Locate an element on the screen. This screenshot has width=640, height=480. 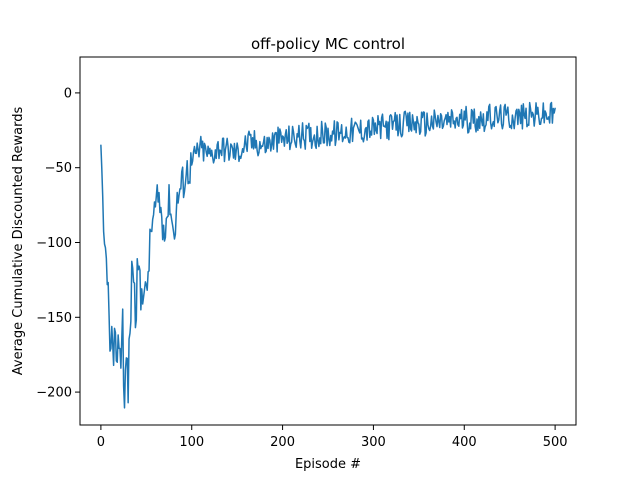
x-tick-label: 400 is located at coordinates (464, 442).